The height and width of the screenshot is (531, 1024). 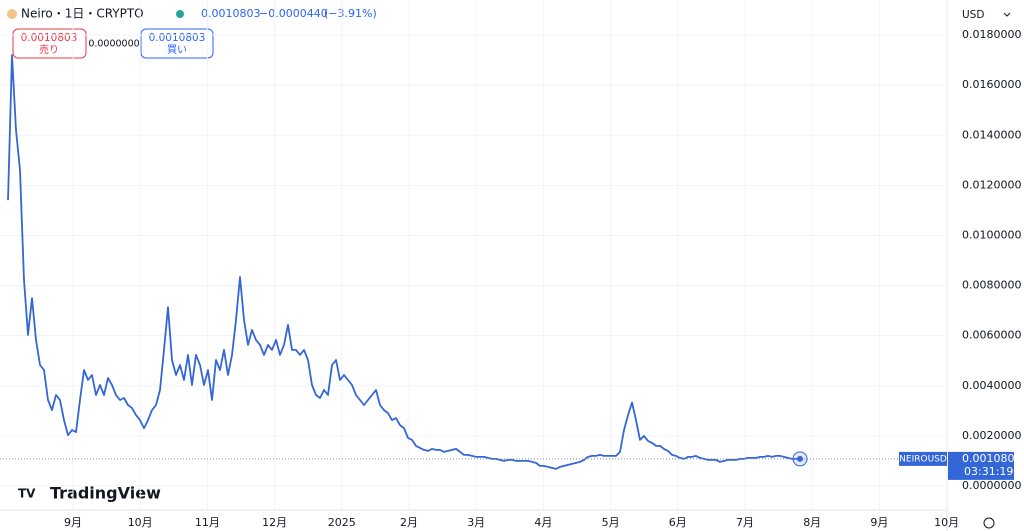 What do you see at coordinates (177, 50) in the screenshot?
I see `buy-label: 買い` at bounding box center [177, 50].